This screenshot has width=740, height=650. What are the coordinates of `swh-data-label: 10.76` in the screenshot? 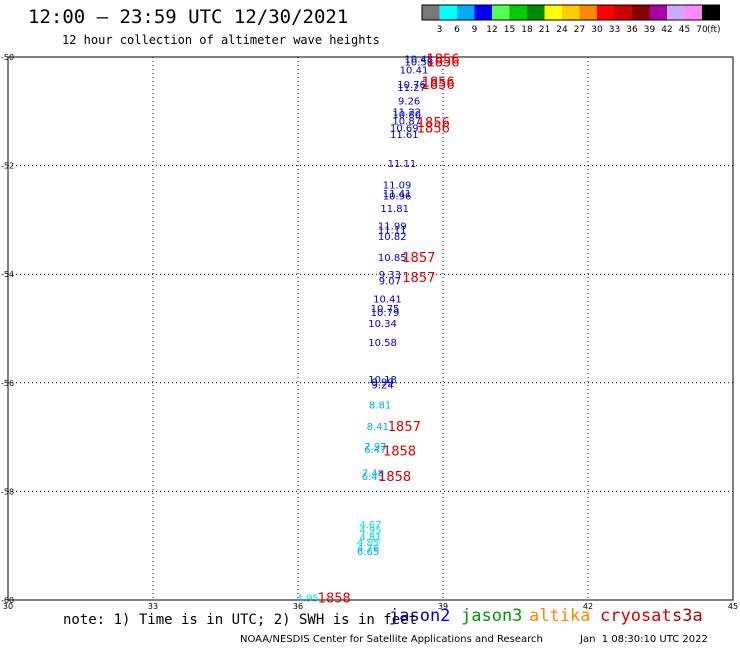 It's located at (411, 85).